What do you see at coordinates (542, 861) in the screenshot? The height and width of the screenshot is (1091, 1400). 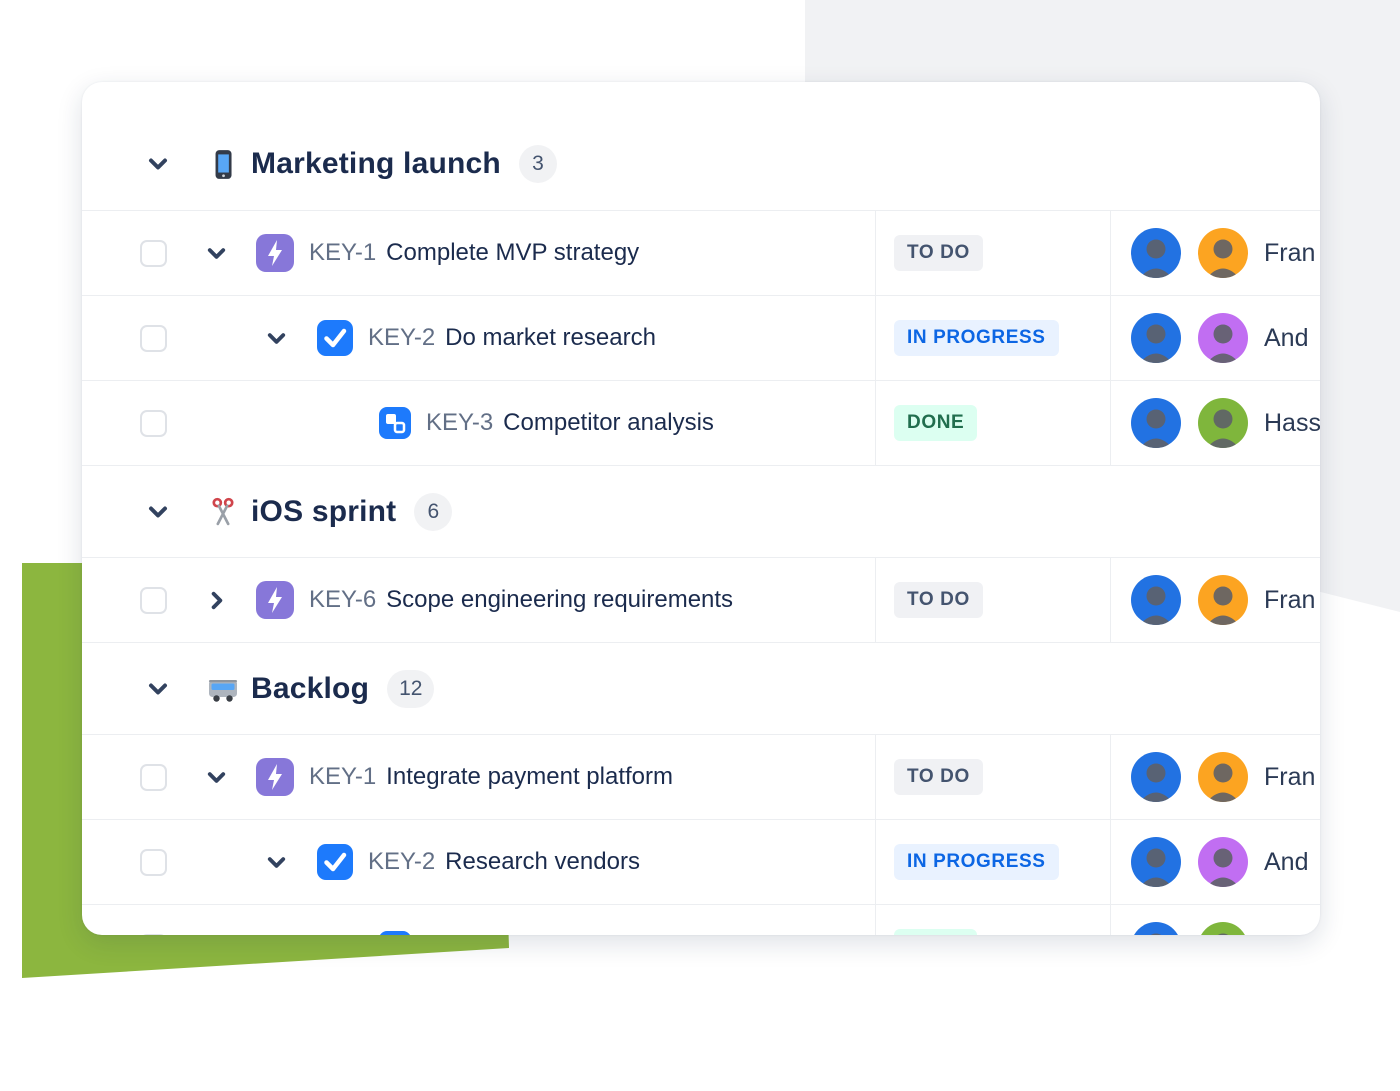 I see `issue-title: Research vendors` at bounding box center [542, 861].